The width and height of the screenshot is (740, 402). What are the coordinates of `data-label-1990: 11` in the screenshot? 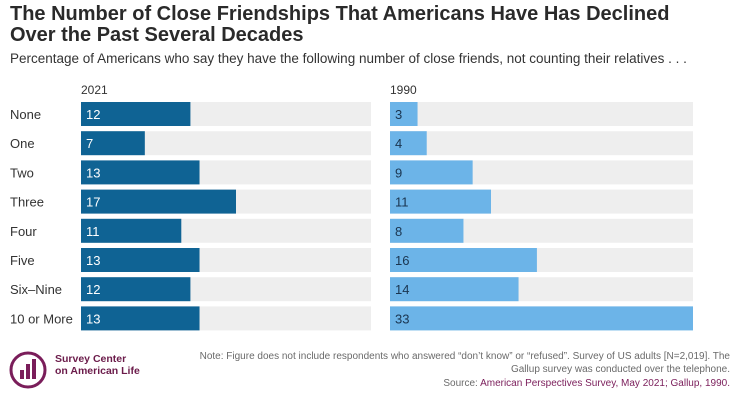 It's located at (402, 202).